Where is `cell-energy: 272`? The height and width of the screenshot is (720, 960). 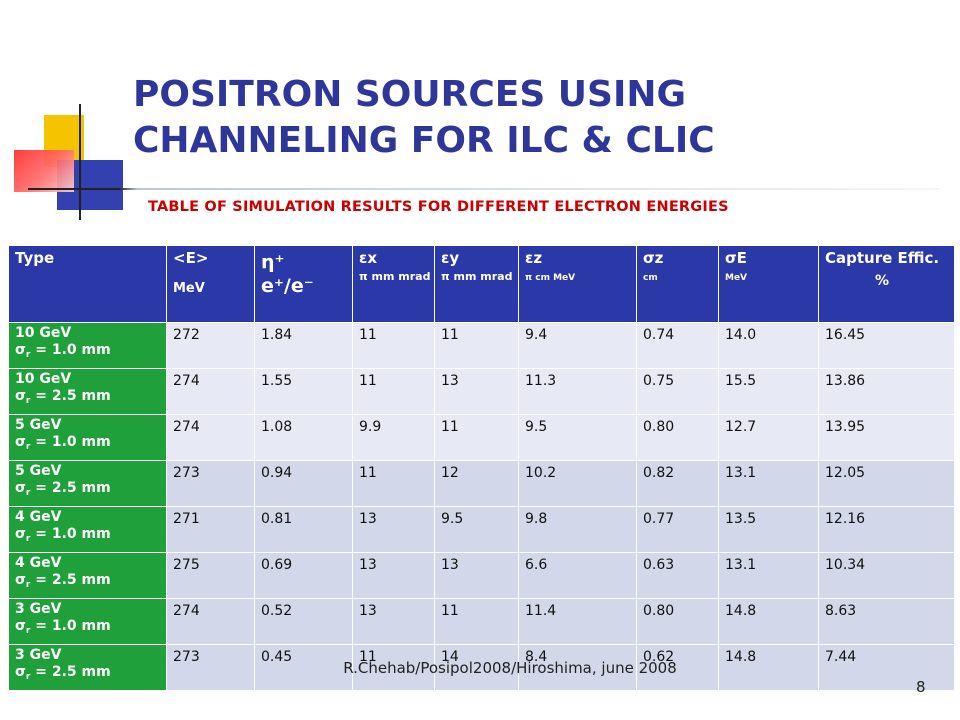 cell-energy: 272 is located at coordinates (210, 345).